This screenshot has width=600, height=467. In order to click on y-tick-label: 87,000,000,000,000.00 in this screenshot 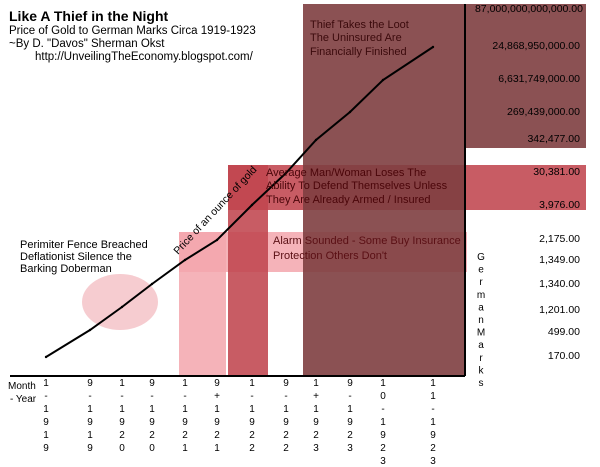, I will do `click(529, 9)`.